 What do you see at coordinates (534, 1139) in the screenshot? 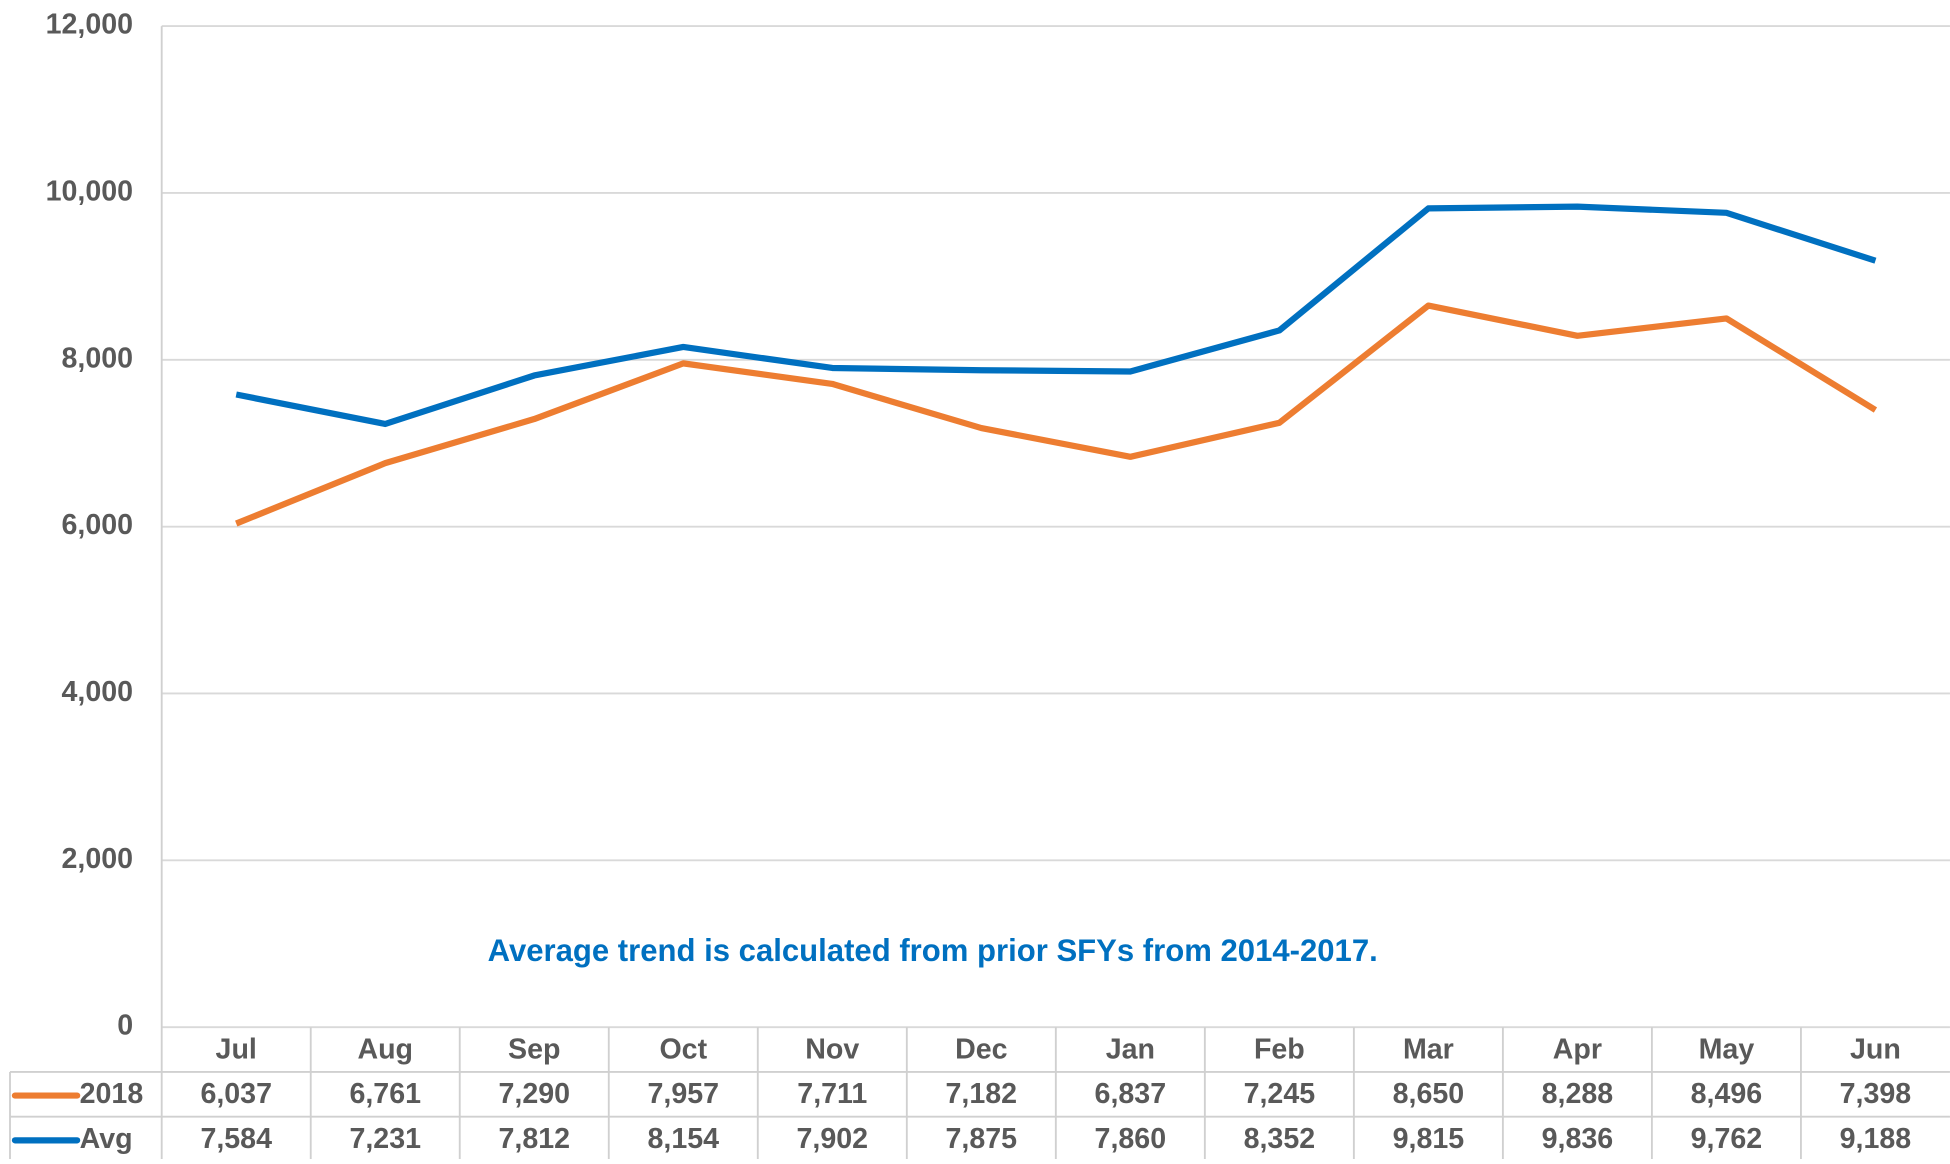
I see `table-value: 7,812` at bounding box center [534, 1139].